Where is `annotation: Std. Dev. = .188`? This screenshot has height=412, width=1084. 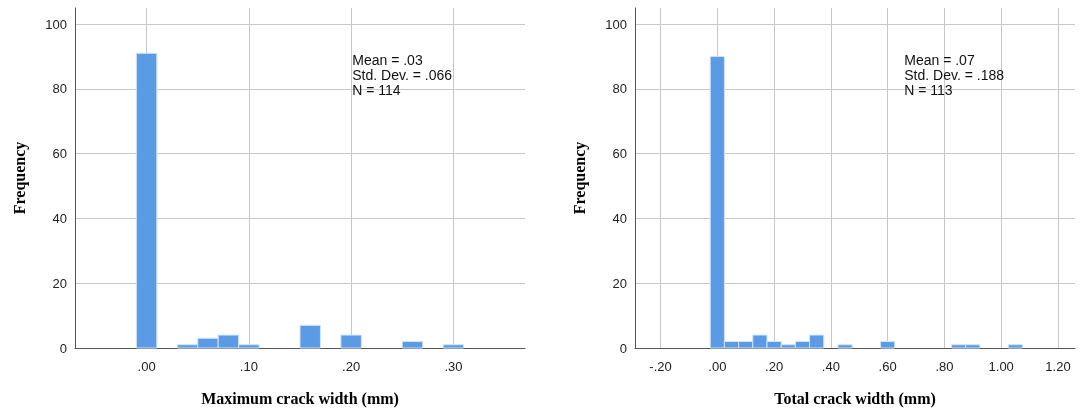 annotation: Std. Dev. = .188 is located at coordinates (954, 74).